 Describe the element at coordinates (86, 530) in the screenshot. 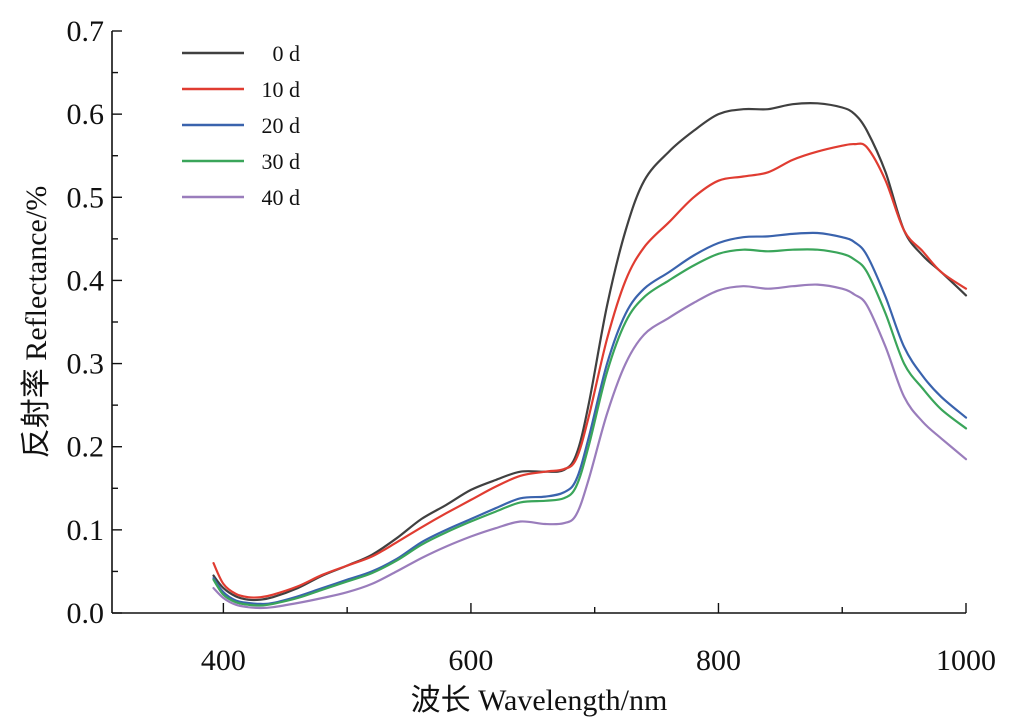

I see `y-tick-label: 0.1` at that location.